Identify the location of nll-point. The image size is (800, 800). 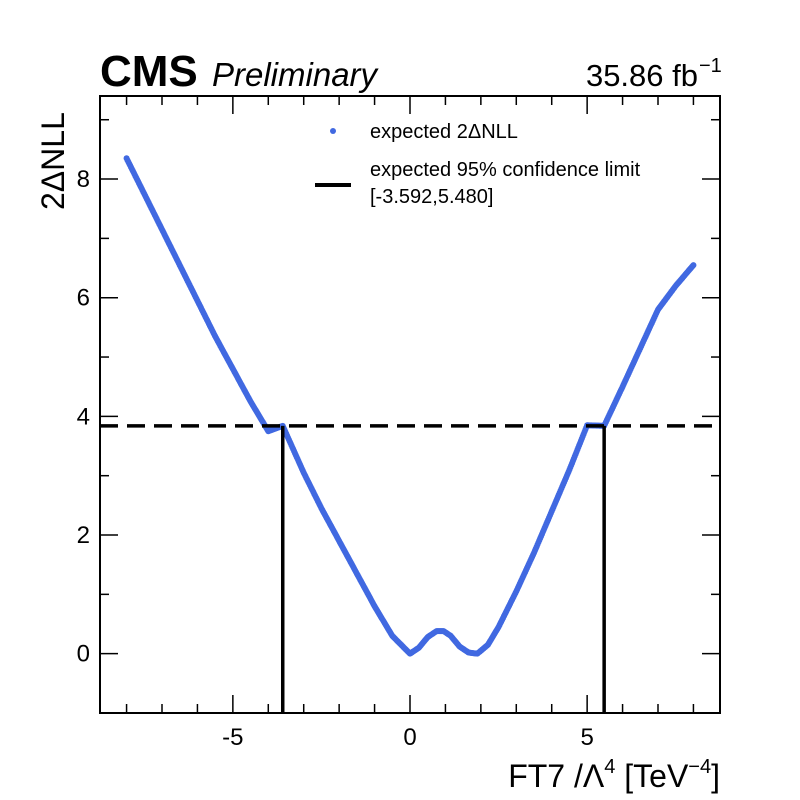
(693, 265).